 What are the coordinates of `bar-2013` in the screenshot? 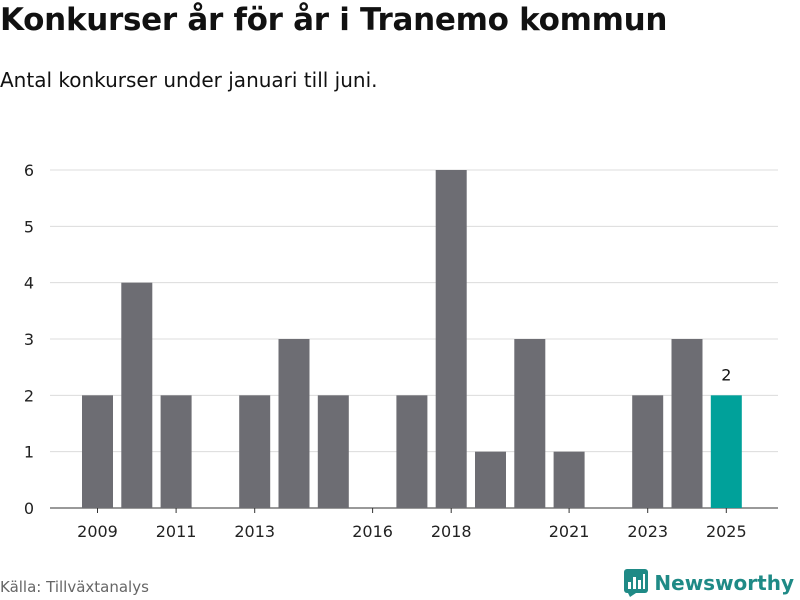 It's located at (255, 451).